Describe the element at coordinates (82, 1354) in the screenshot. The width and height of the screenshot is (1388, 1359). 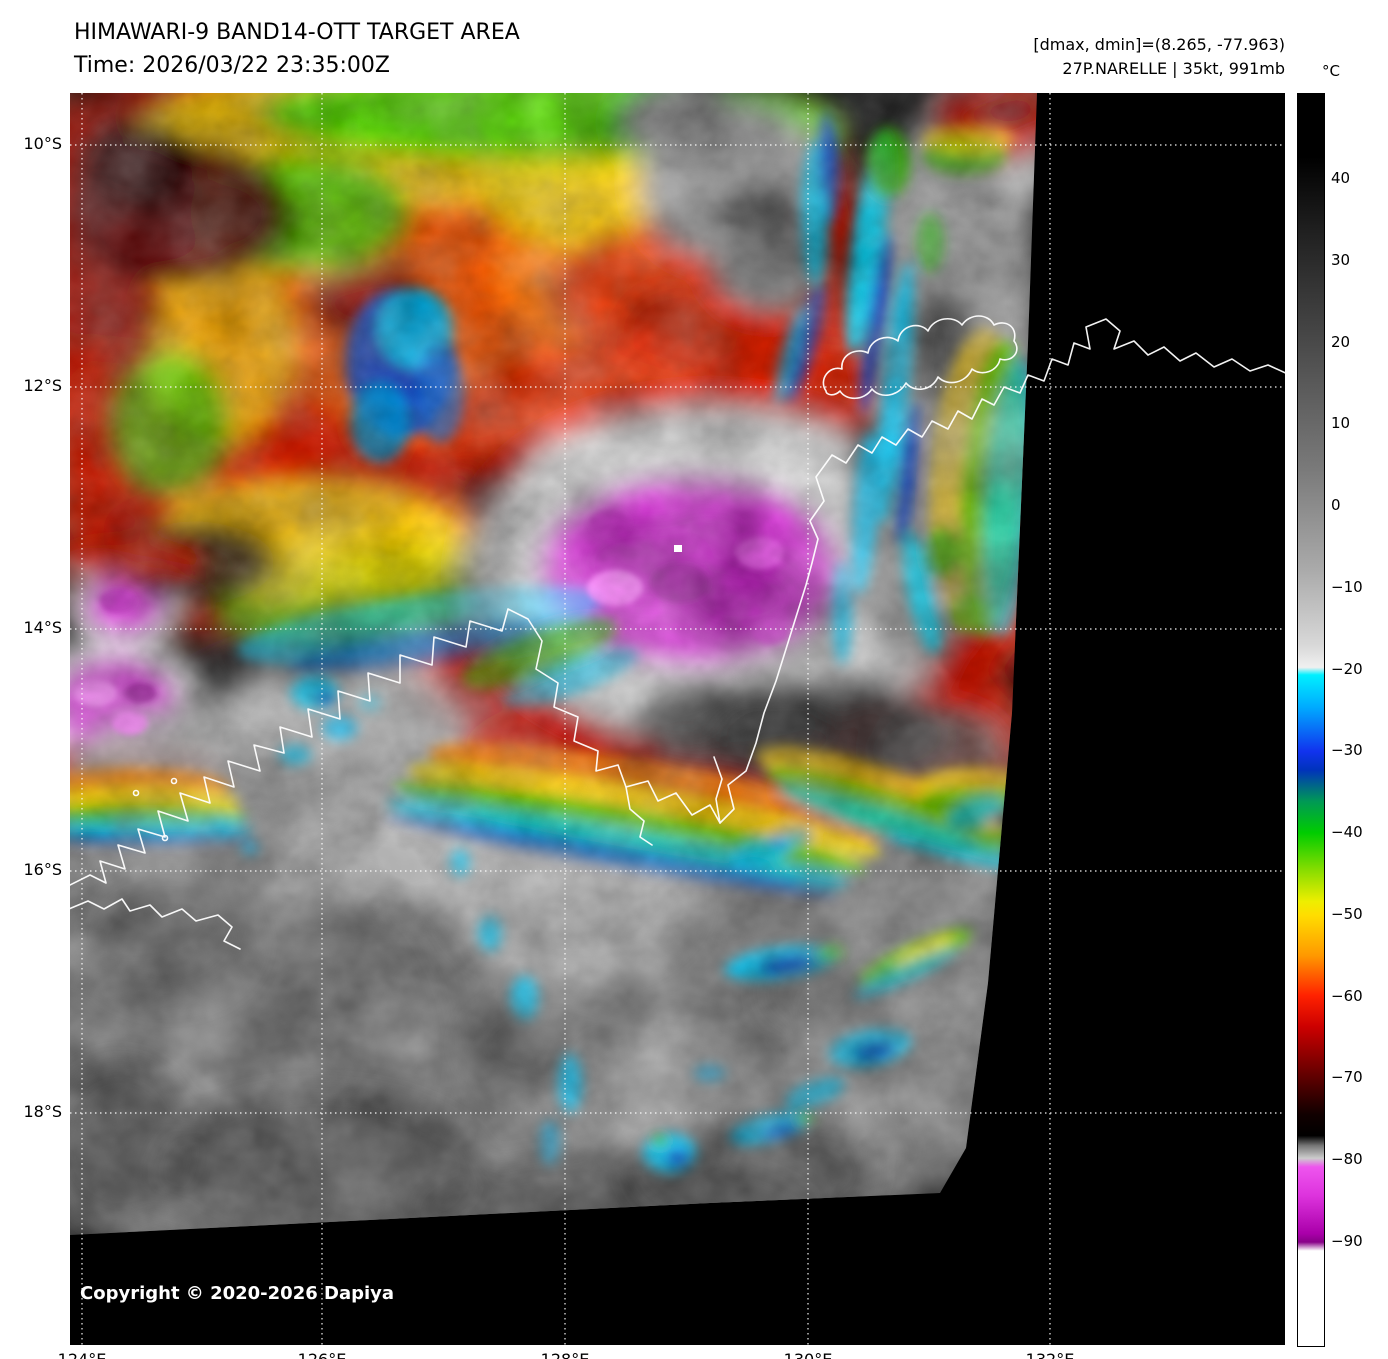
I see `lon-label-124e: 124°E` at that location.